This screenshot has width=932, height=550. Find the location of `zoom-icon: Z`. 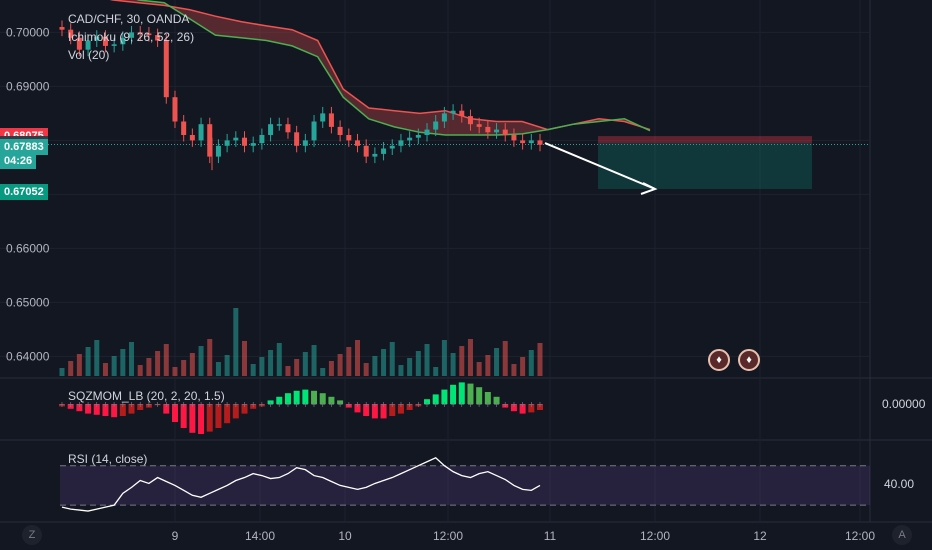

zoom-icon: Z is located at coordinates (32, 535).